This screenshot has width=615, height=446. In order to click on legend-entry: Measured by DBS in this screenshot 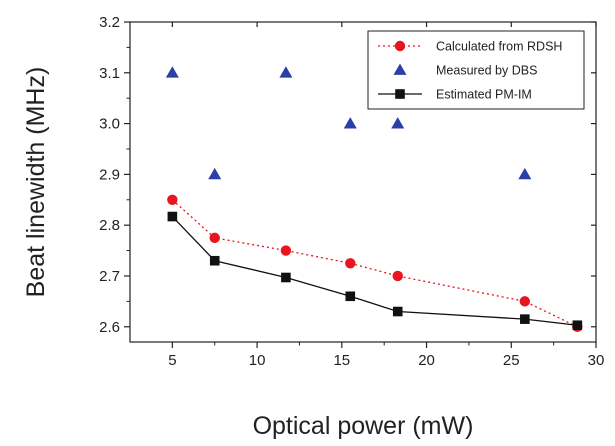, I will do `click(465, 70)`.